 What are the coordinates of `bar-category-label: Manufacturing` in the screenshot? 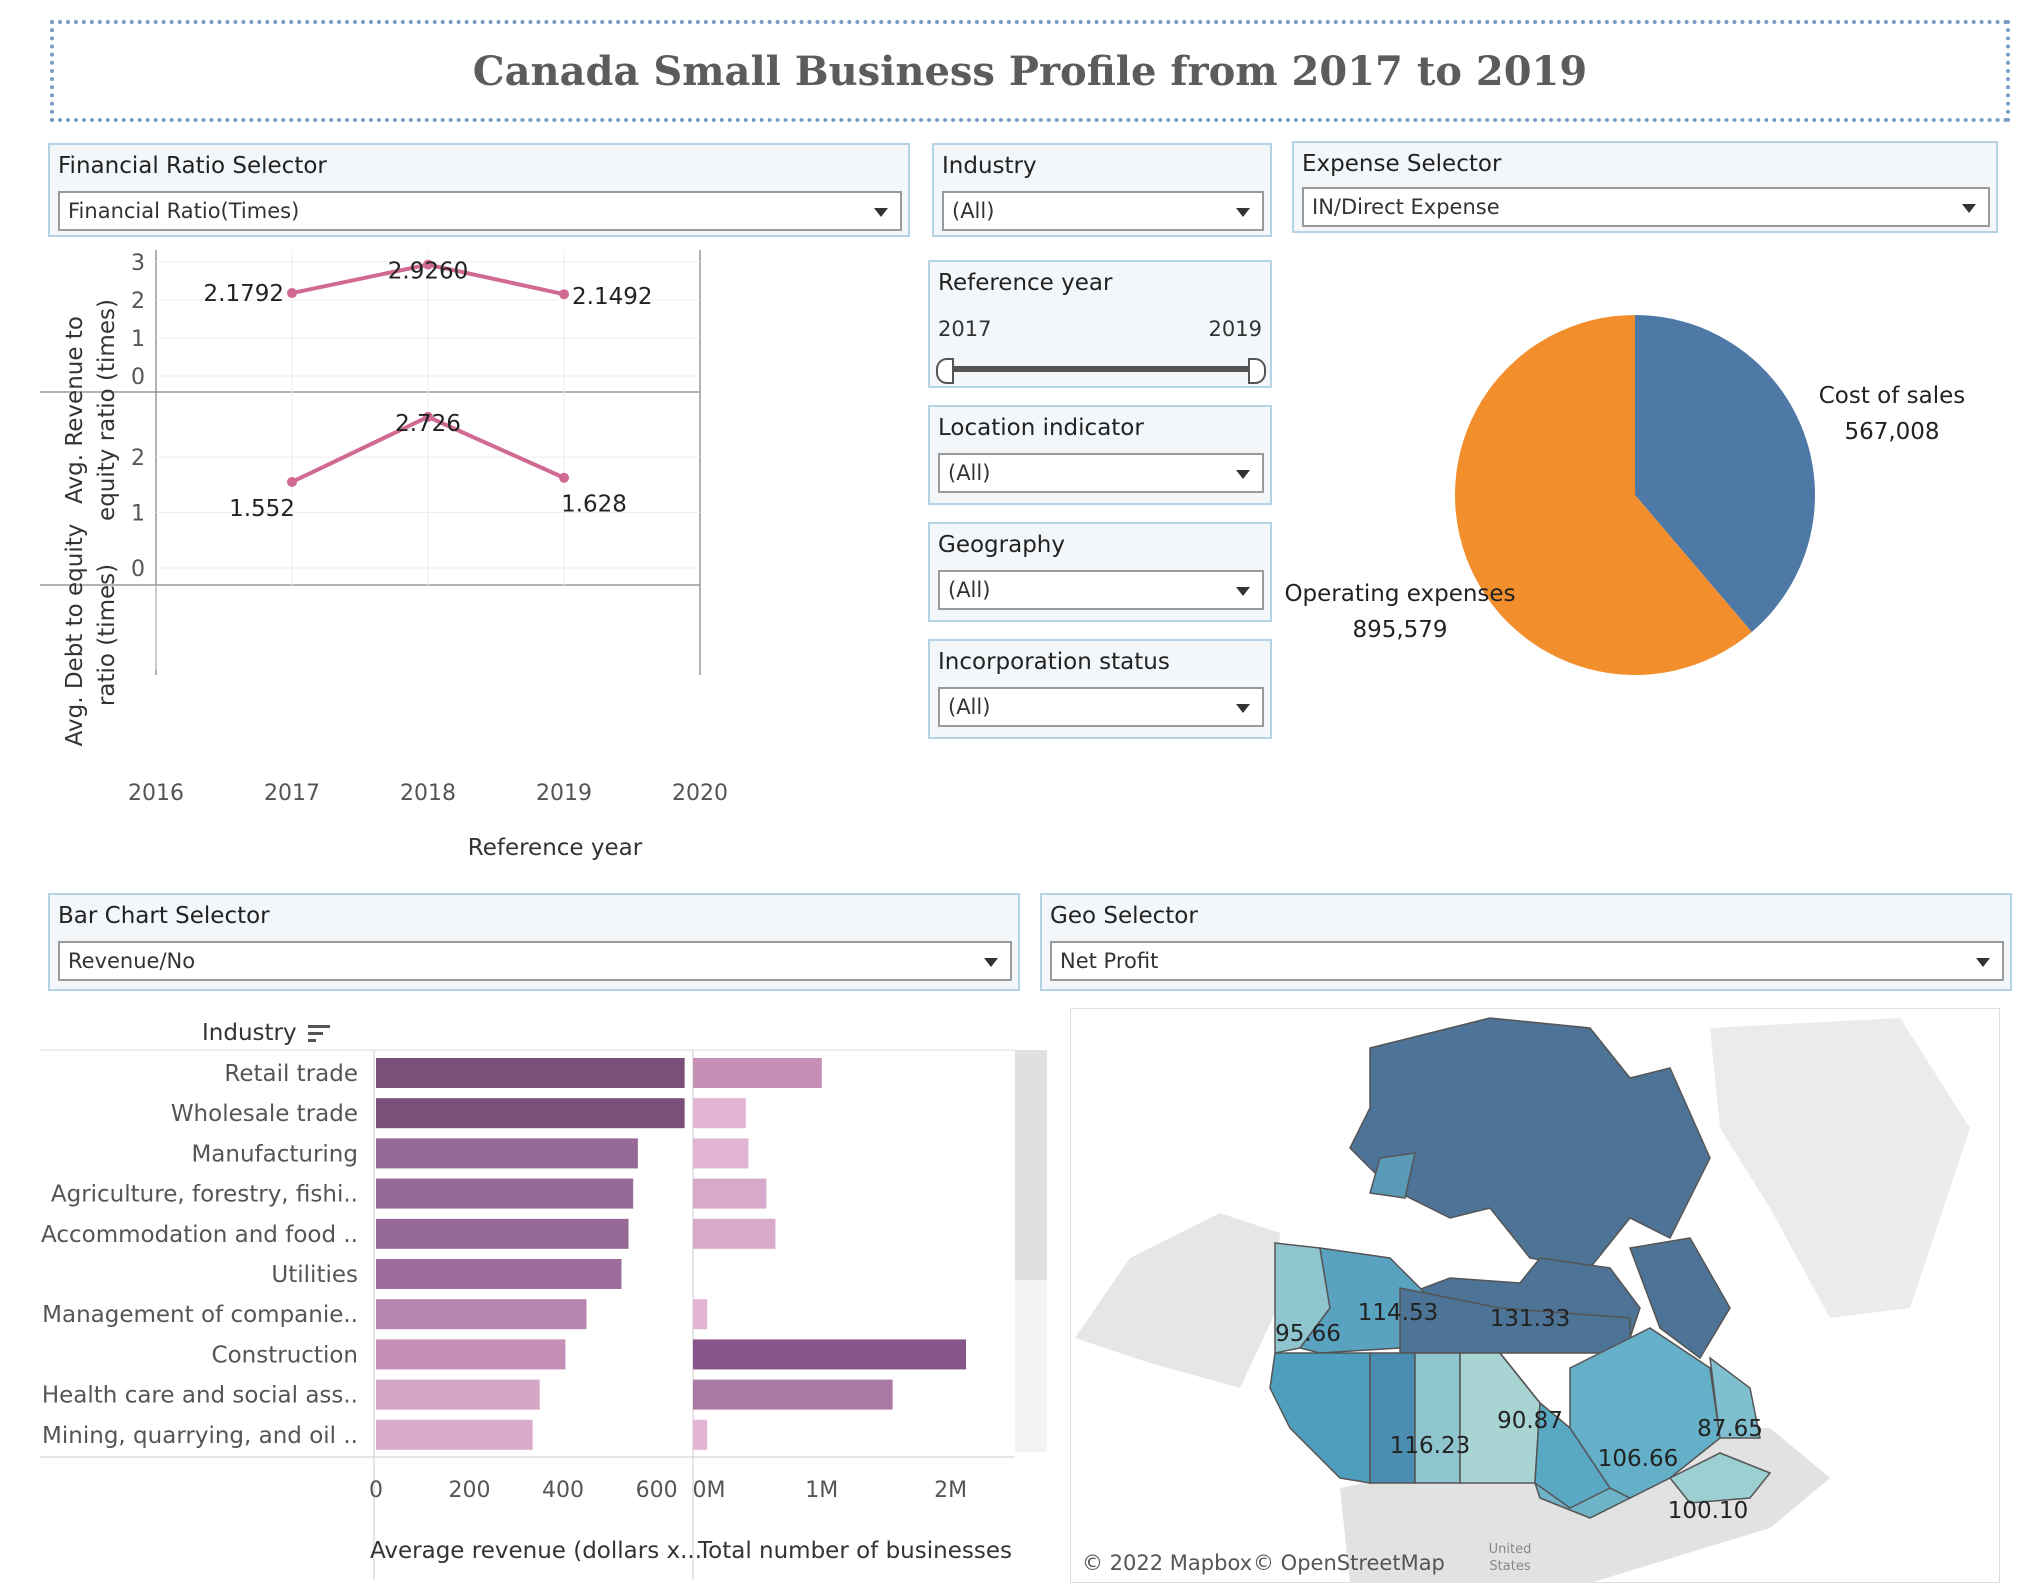 It's located at (274, 1154).